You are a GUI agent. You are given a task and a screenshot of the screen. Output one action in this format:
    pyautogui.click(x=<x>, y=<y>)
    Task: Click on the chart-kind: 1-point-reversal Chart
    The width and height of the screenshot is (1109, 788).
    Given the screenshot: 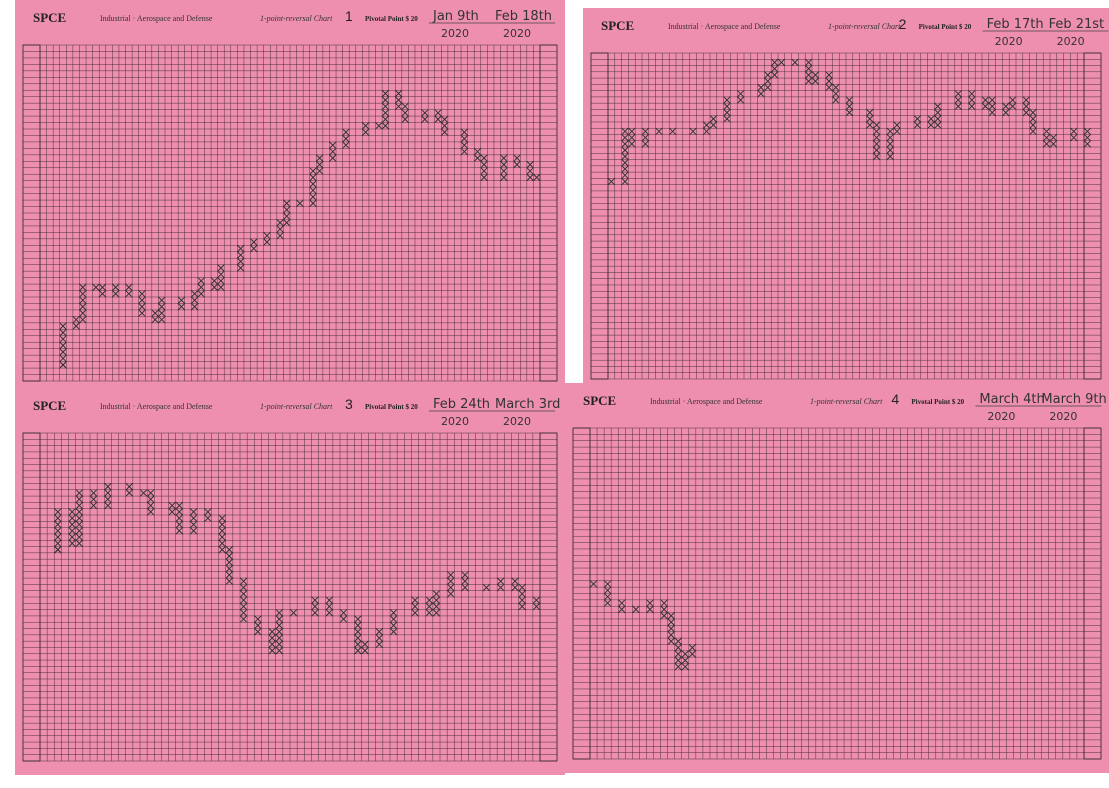 What is the action you would take?
    pyautogui.click(x=864, y=26)
    